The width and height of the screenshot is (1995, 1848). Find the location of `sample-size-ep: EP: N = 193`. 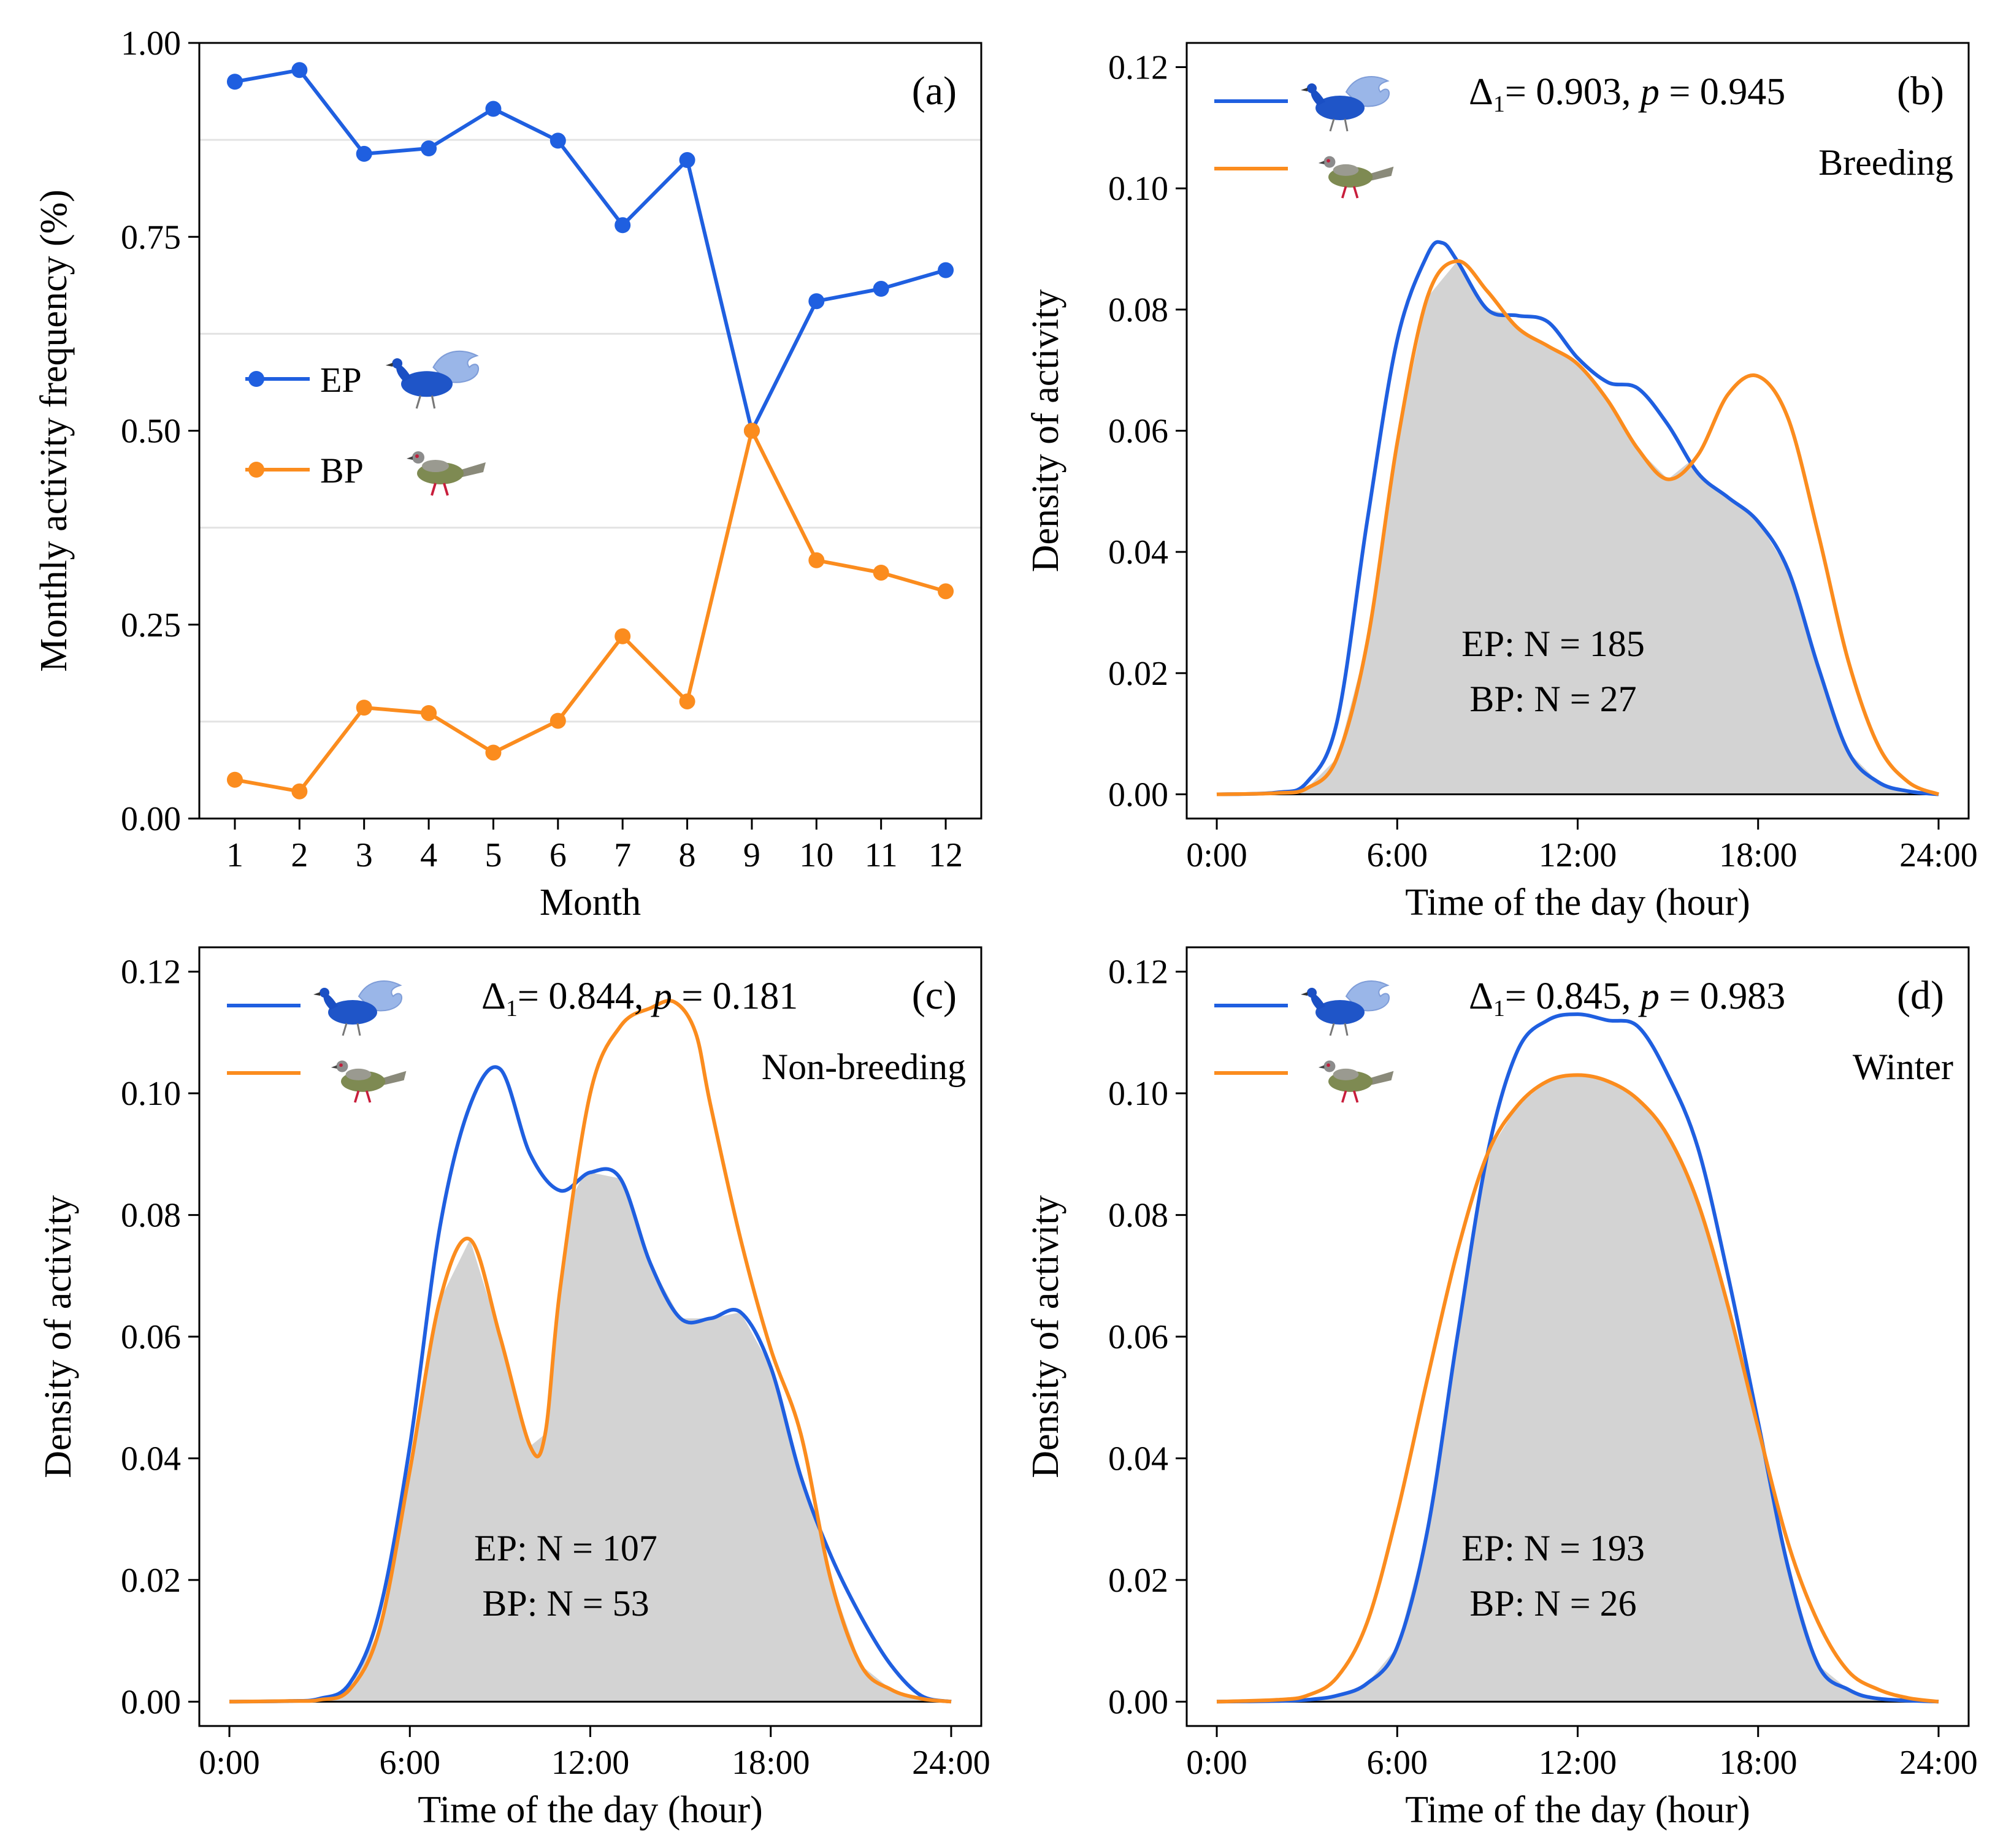

sample-size-ep: EP: N = 193 is located at coordinates (1553, 1548).